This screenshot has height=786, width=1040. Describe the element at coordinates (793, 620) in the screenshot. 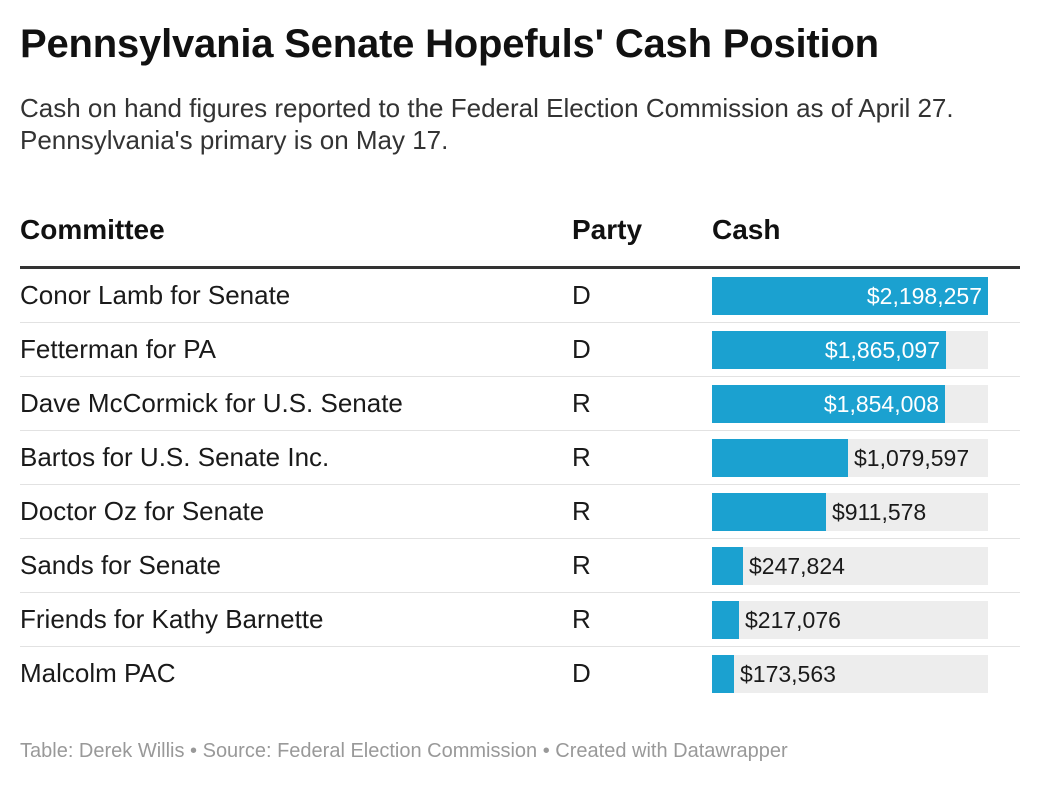

I see `cash-value-label: $217,076` at that location.